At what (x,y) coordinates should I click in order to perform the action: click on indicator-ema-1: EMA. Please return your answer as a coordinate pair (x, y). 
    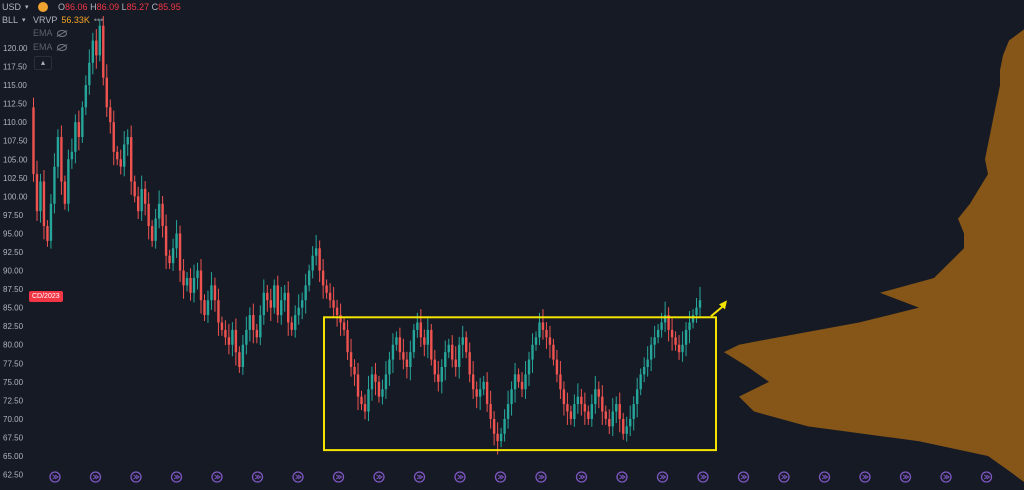
    Looking at the image, I should click on (43, 33).